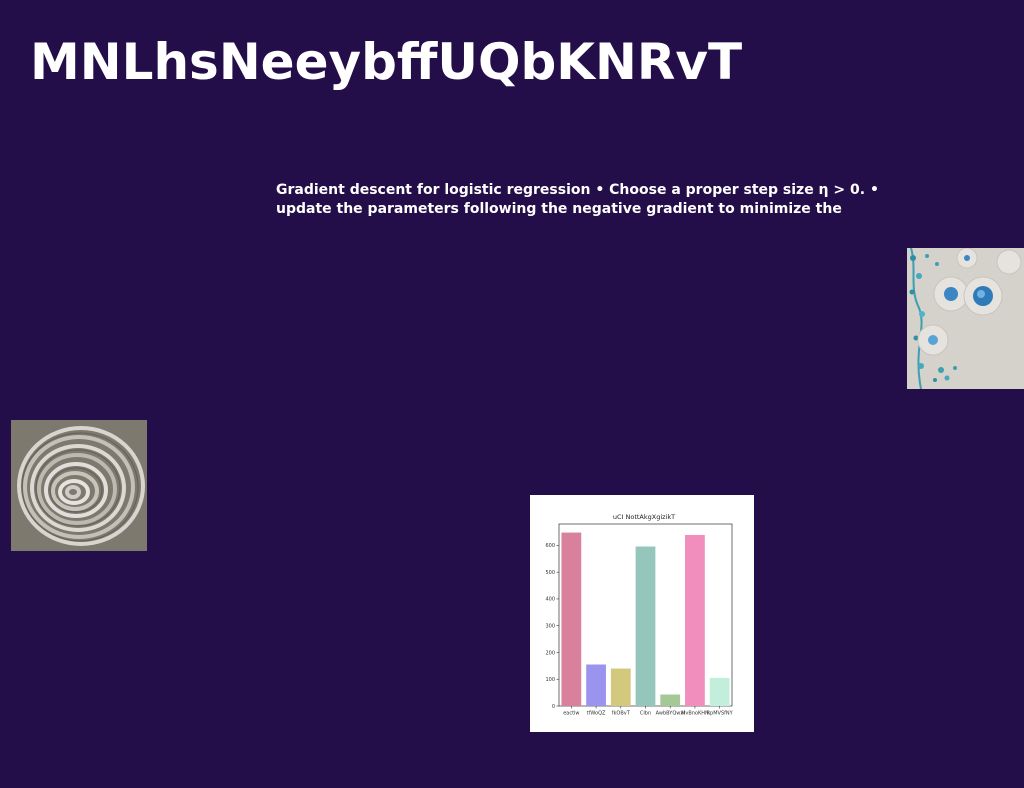 This screenshot has width=1024, height=788. Describe the element at coordinates (571, 714) in the screenshot. I see `x-tick-label: eactlw` at that location.